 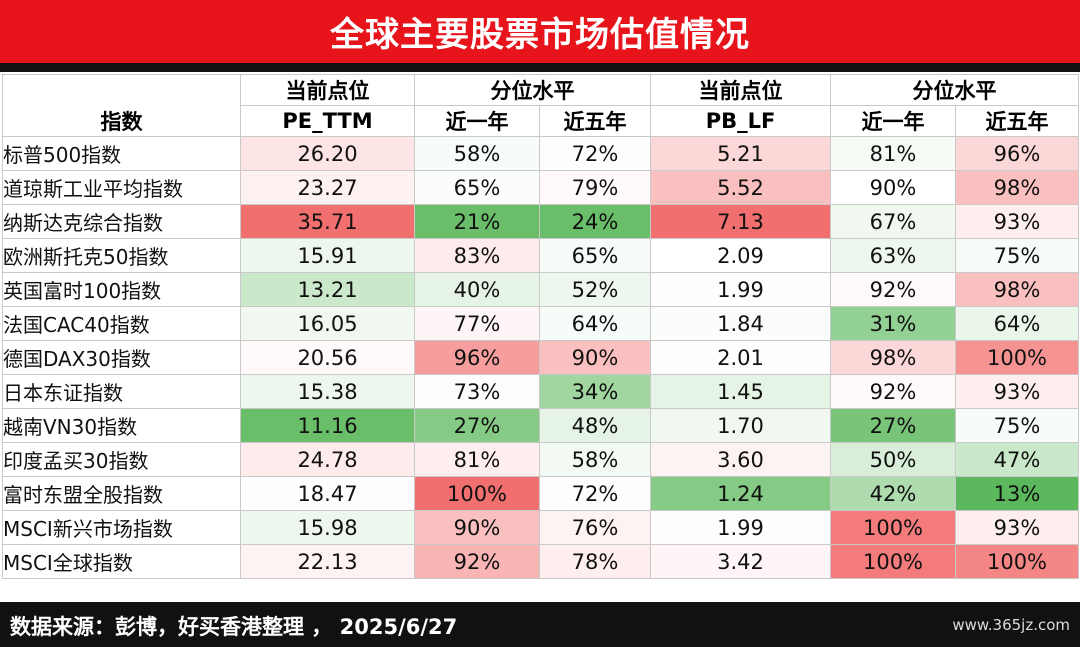 What do you see at coordinates (954, 90) in the screenshot?
I see `header-pb-pct-group: 分位水平` at bounding box center [954, 90].